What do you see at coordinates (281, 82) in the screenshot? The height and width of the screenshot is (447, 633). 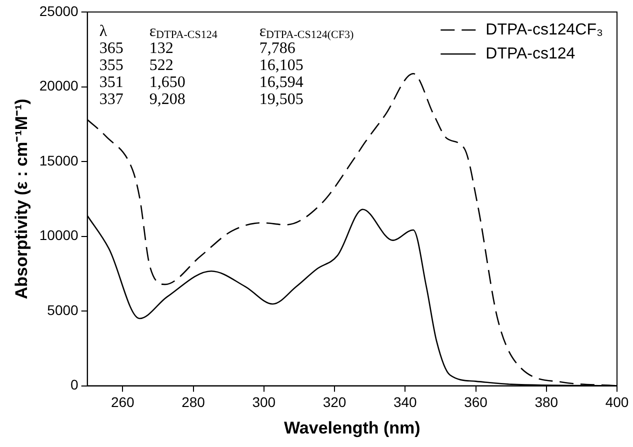 I see `annotation: 16,594` at bounding box center [281, 82].